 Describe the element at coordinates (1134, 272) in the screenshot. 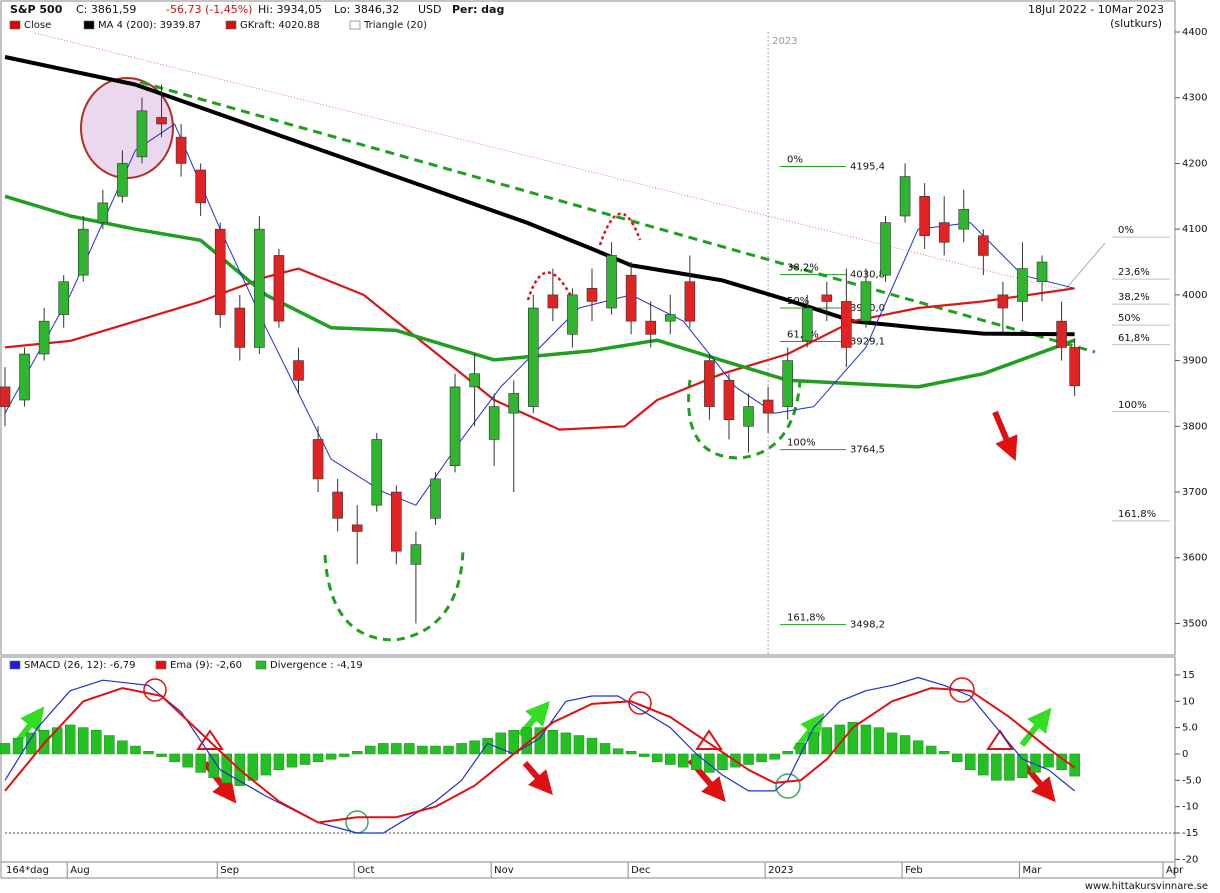

I see `fib-pct: 23,6%` at that location.